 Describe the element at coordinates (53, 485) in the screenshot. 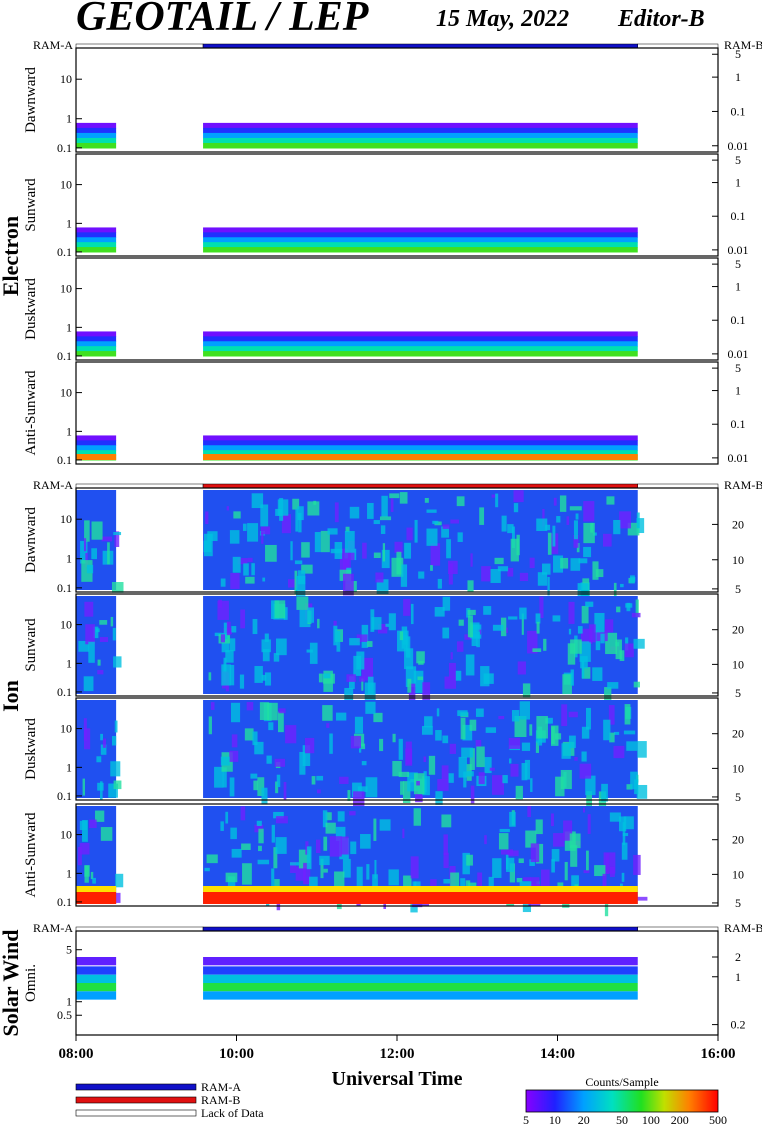

I see `ram-label-left: RAM-A` at that location.